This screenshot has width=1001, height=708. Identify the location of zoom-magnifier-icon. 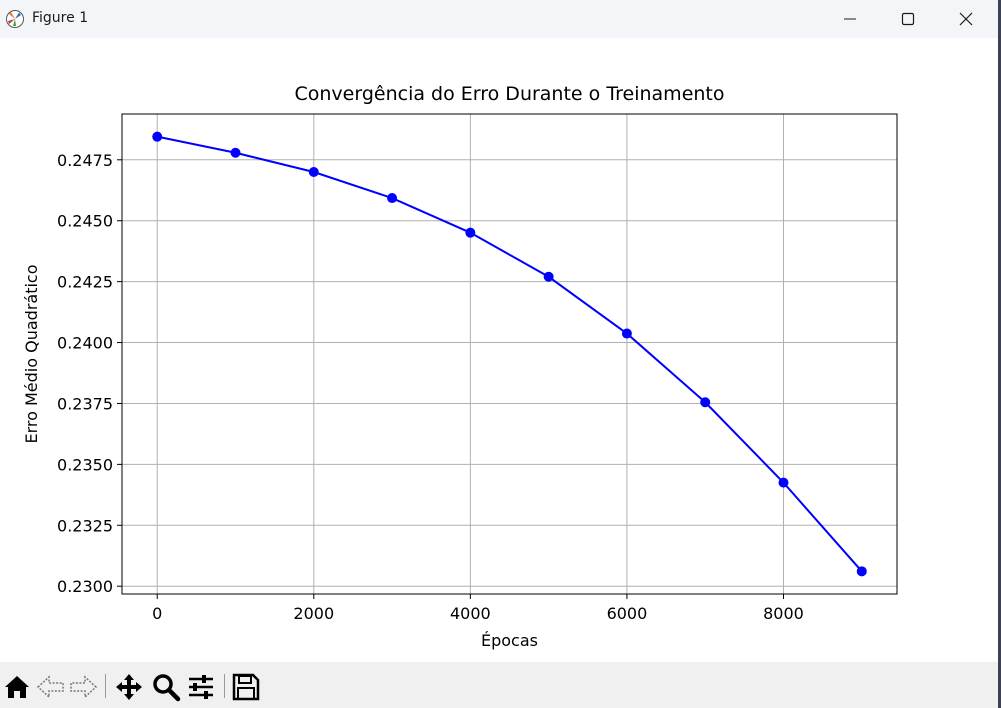
(167, 688).